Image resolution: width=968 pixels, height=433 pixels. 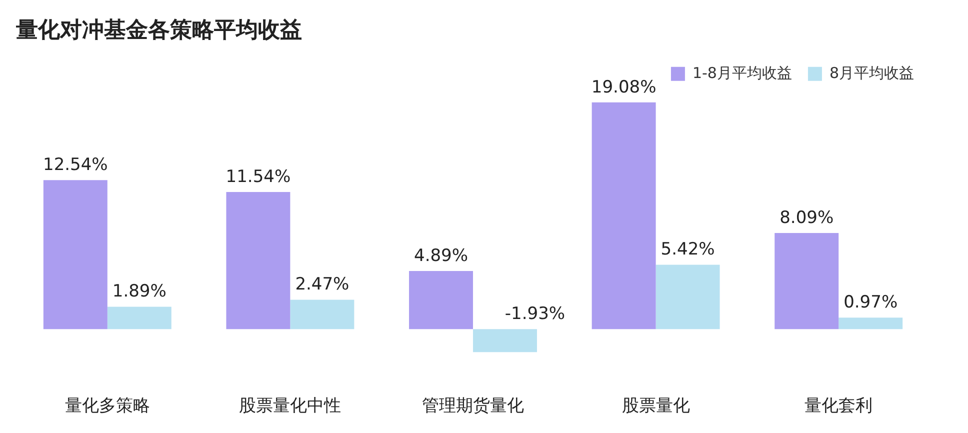 What do you see at coordinates (139, 292) in the screenshot?
I see `data-label: 1.89%` at bounding box center [139, 292].